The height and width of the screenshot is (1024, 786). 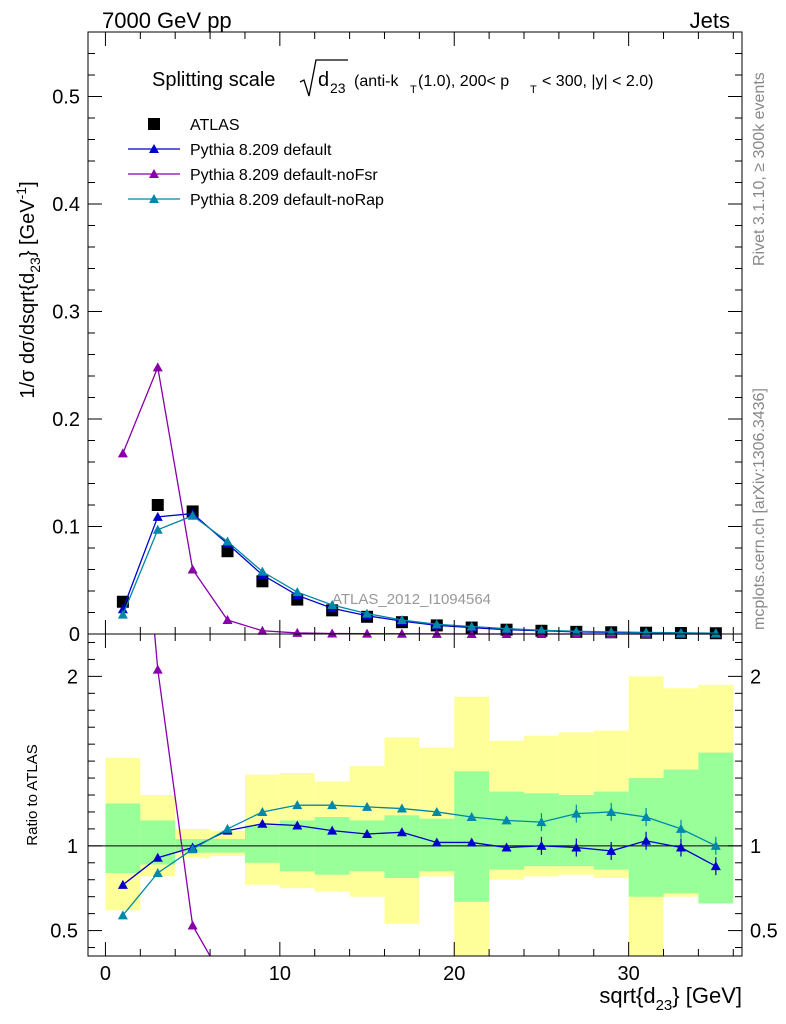 I want to click on svg-text: (1.0), 200< p, so click(x=463, y=81).